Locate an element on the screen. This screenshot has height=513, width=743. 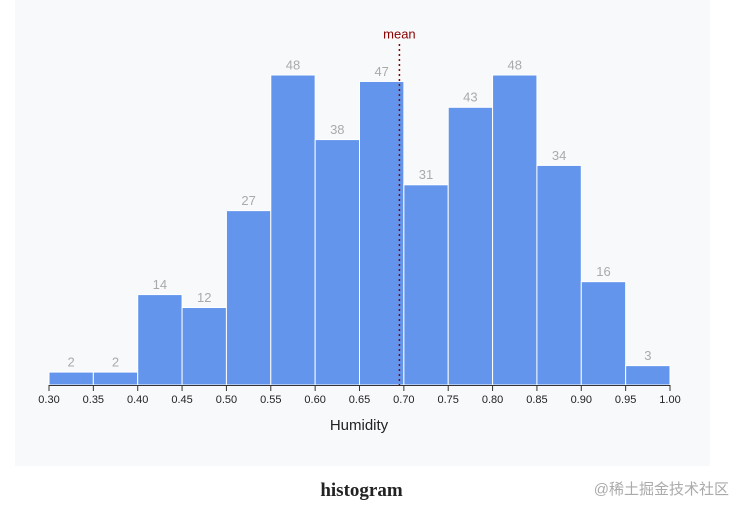
x-tick-label: 0.75 is located at coordinates (448, 400).